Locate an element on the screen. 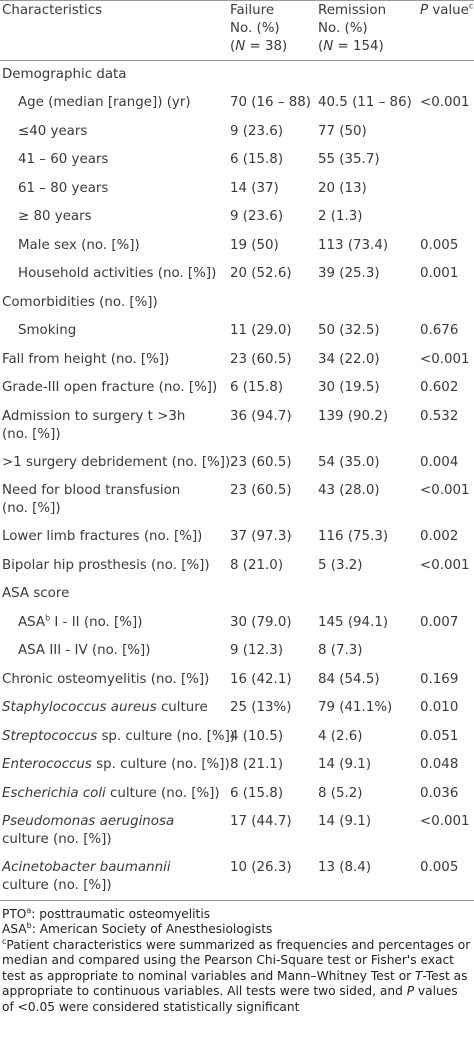 Image resolution: width=474 pixels, height=1039 pixels. row-label: Fall from height (no. [%]) is located at coordinates (86, 359).